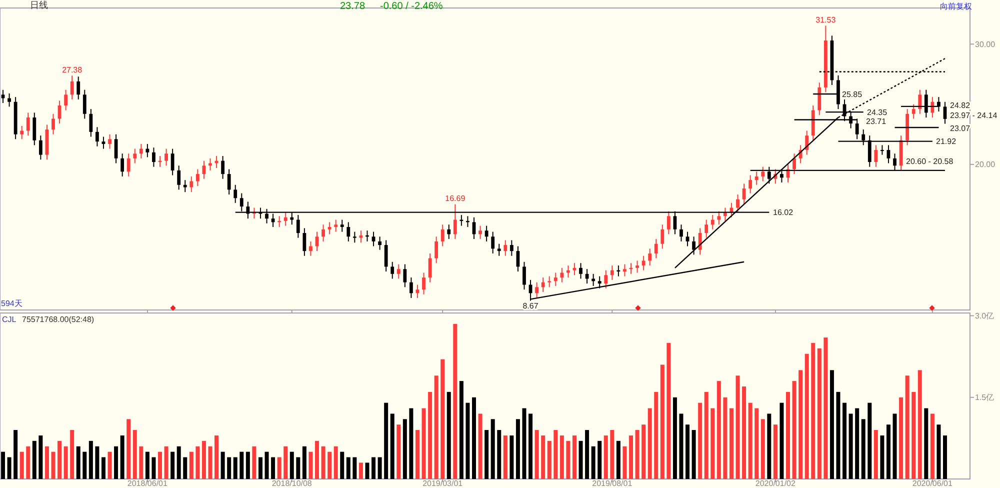  Describe the element at coordinates (292, 483) in the screenshot. I see `x-tick-label: 2018/10/08` at that location.